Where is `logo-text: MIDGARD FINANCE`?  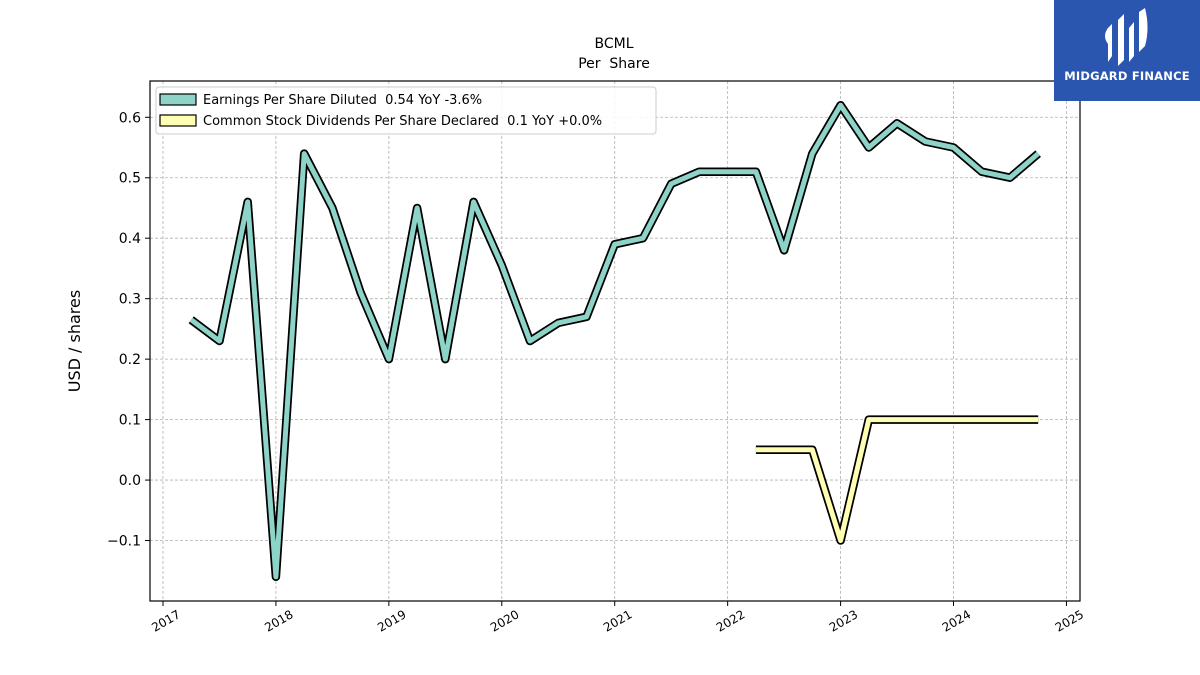 logo-text: MIDGARD FINANCE is located at coordinates (1127, 76).